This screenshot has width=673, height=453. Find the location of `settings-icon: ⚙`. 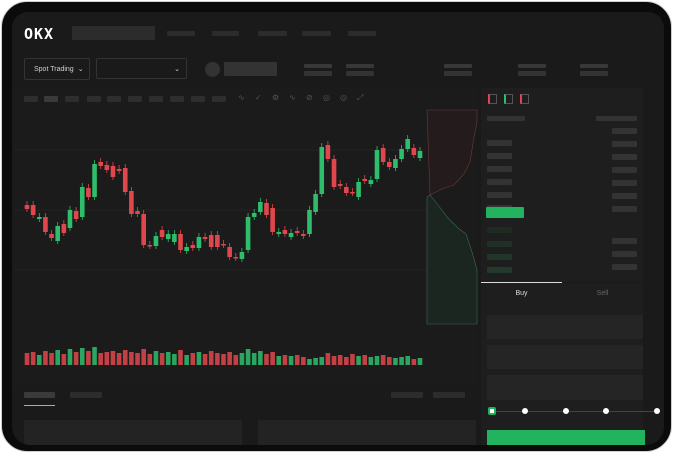

settings-icon: ⚙ is located at coordinates (276, 97).